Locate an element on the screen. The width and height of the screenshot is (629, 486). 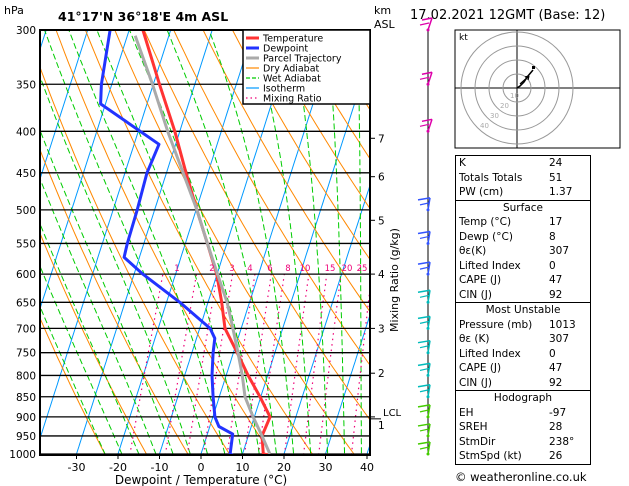
pressure-tick-label: 500 is located at coordinates (26, 211).